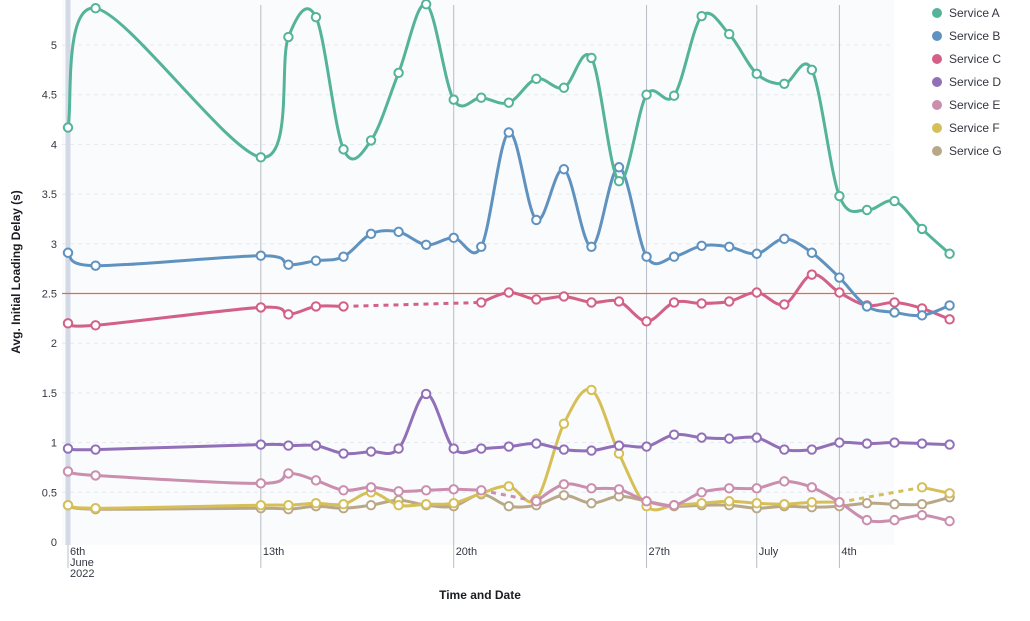 This screenshot has height=621, width=1030. Describe the element at coordinates (659, 552) in the screenshot. I see `x-tick-label: 27th` at that location.